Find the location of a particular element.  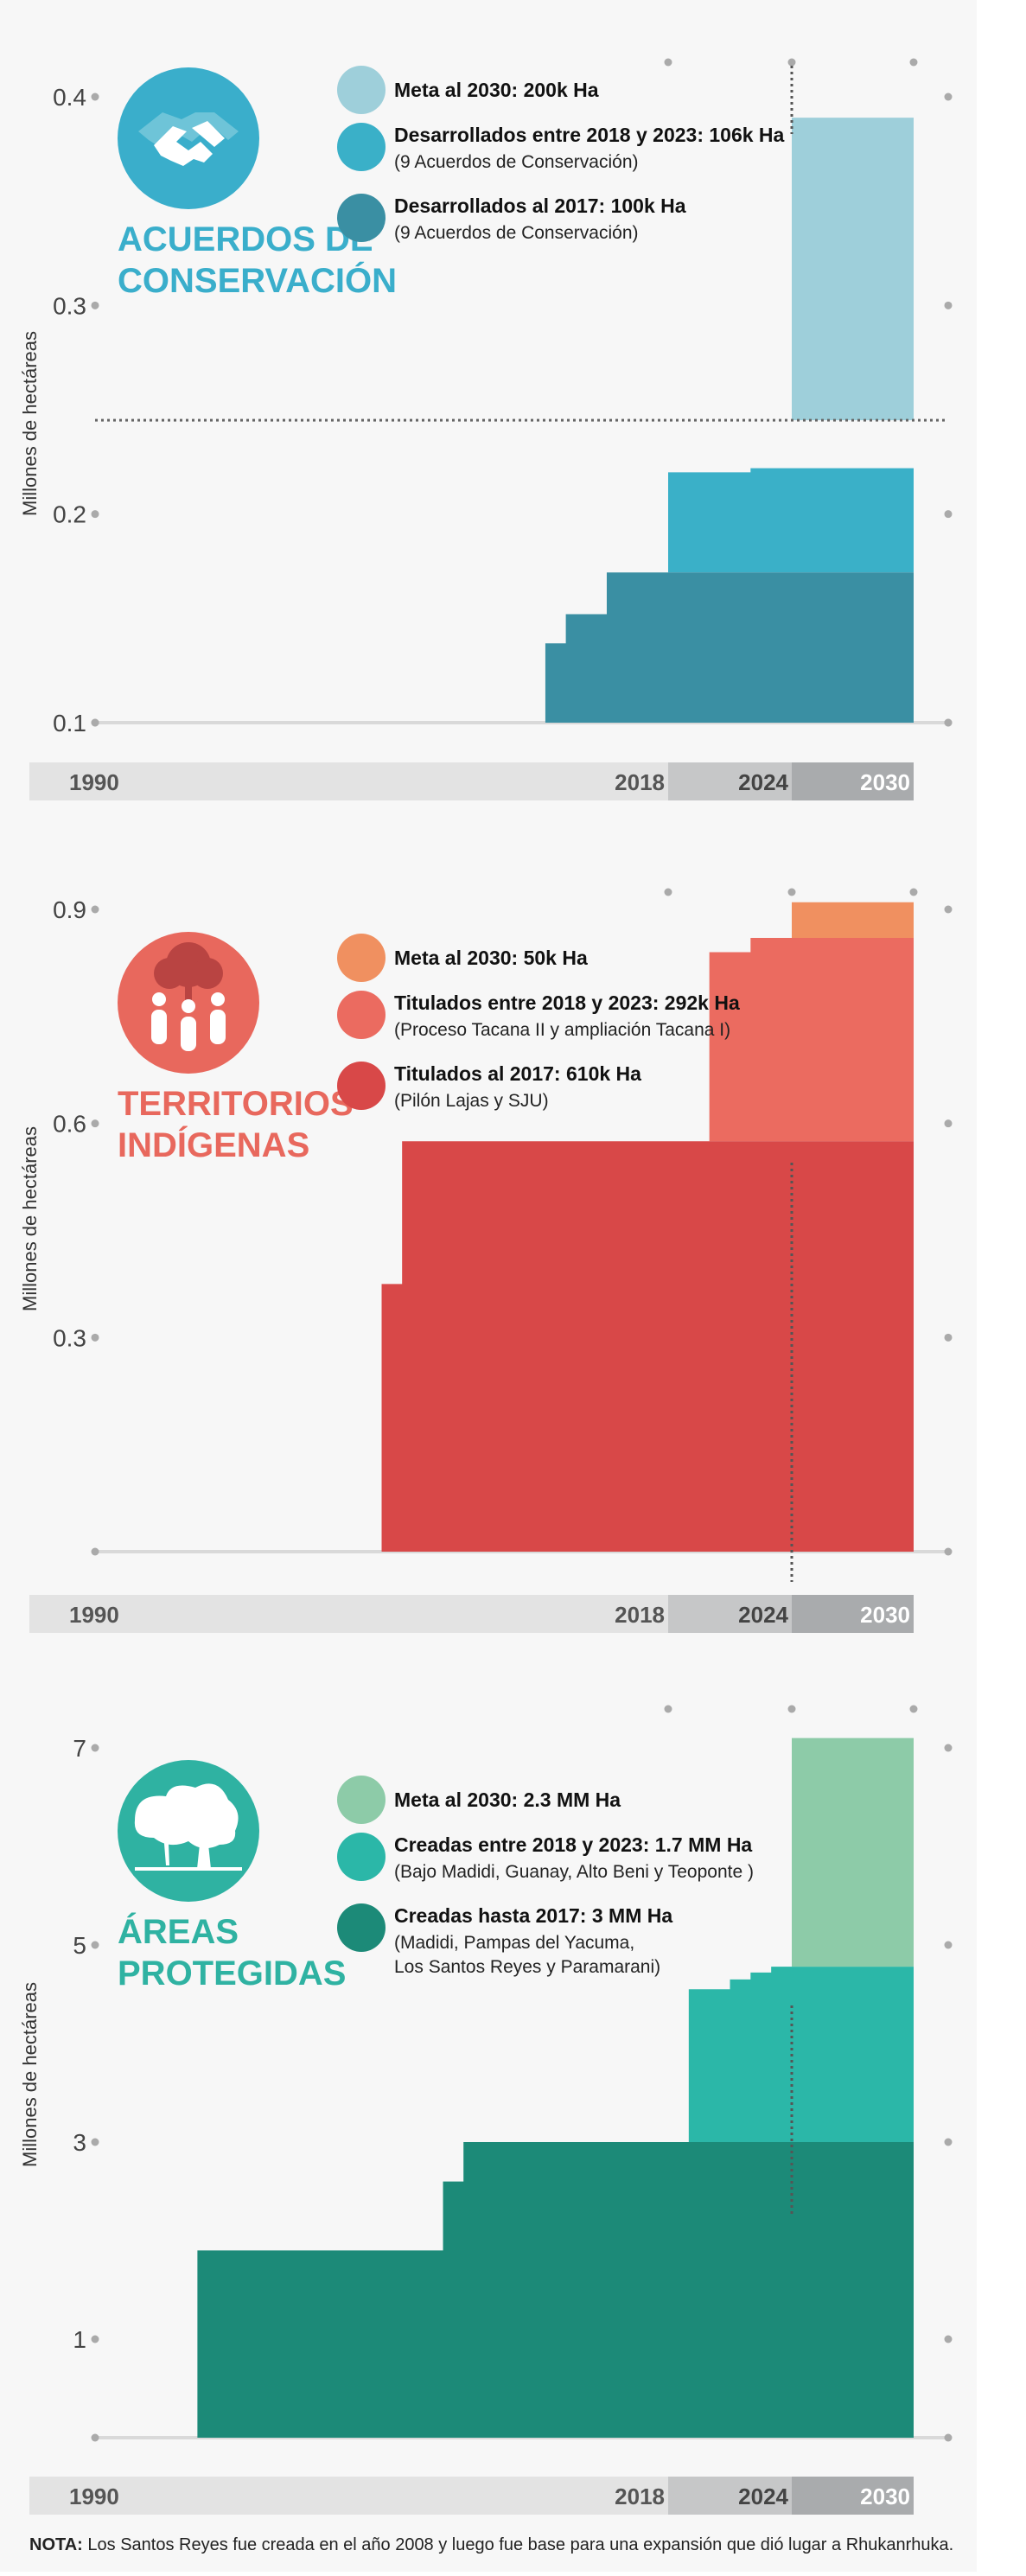

legend-title: Desarrollados entre 2018 y 2023: 106k Ha is located at coordinates (589, 135).